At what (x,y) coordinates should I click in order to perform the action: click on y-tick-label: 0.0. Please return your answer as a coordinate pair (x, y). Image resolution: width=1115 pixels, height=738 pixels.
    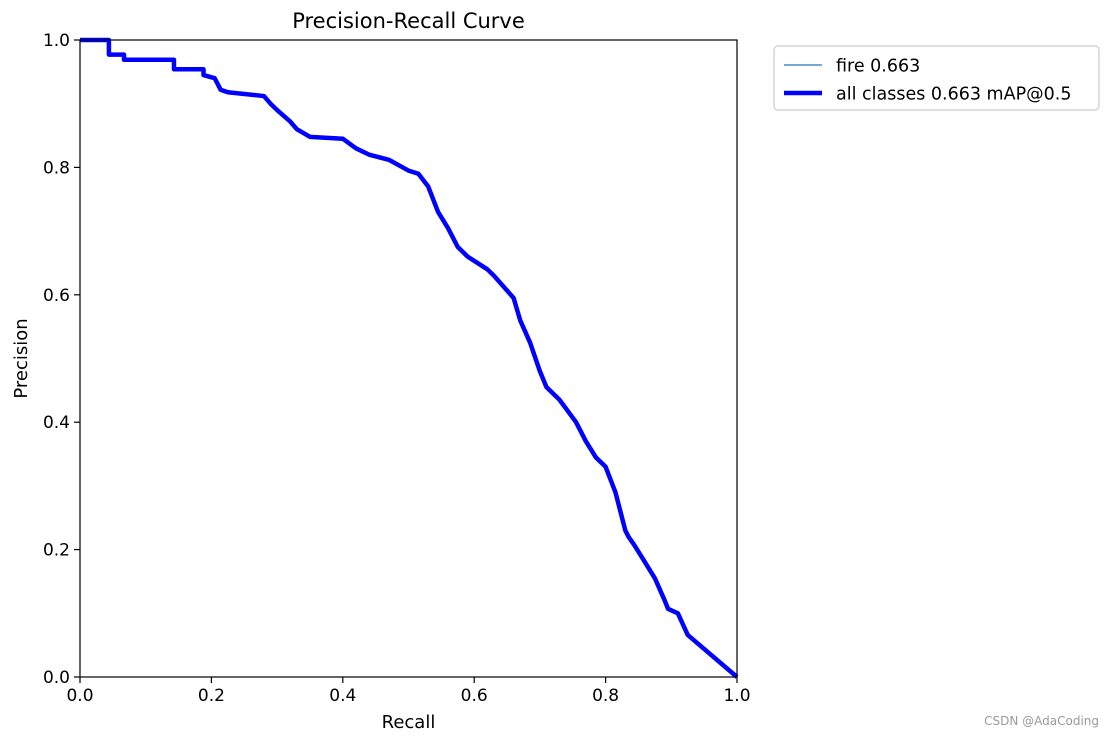
    Looking at the image, I should click on (56, 678).